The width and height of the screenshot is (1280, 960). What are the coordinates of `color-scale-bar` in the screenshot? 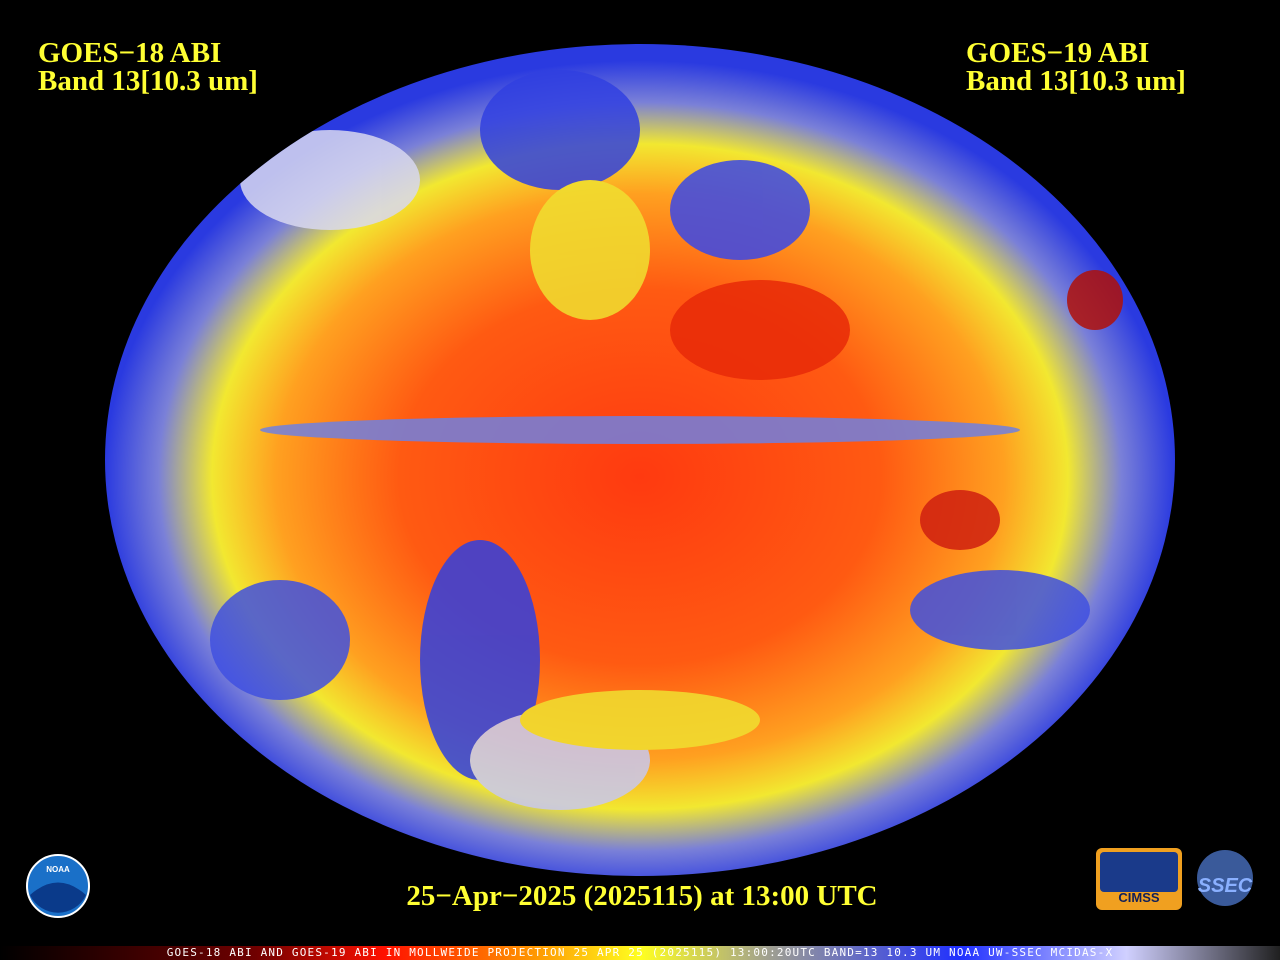 It's located at (640, 953).